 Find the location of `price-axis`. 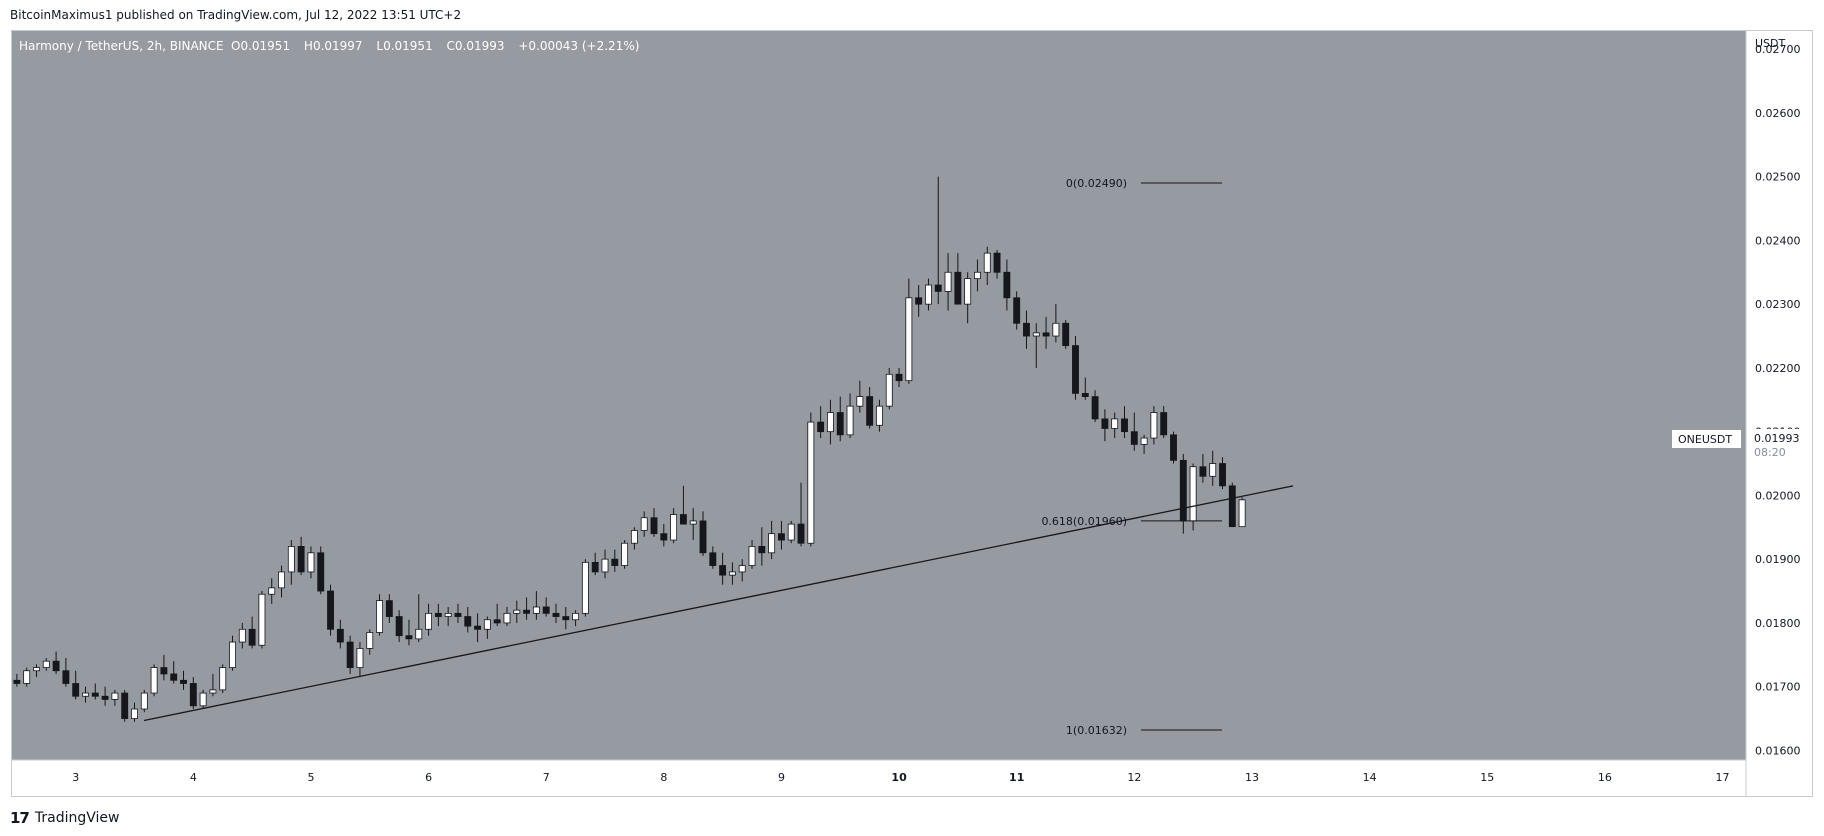

price-axis is located at coordinates (1779, 413).